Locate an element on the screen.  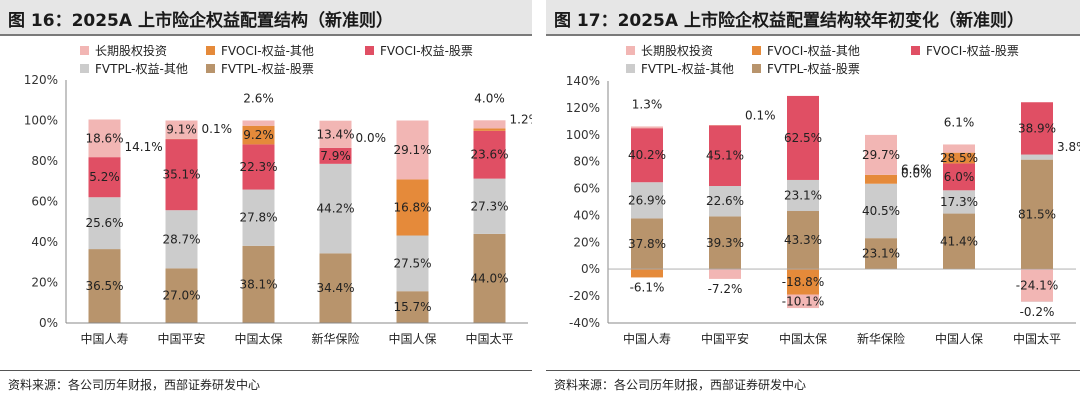
right-source-note: 资料来源：各公司历年财报，西部证券研发中心 is located at coordinates (680, 385).